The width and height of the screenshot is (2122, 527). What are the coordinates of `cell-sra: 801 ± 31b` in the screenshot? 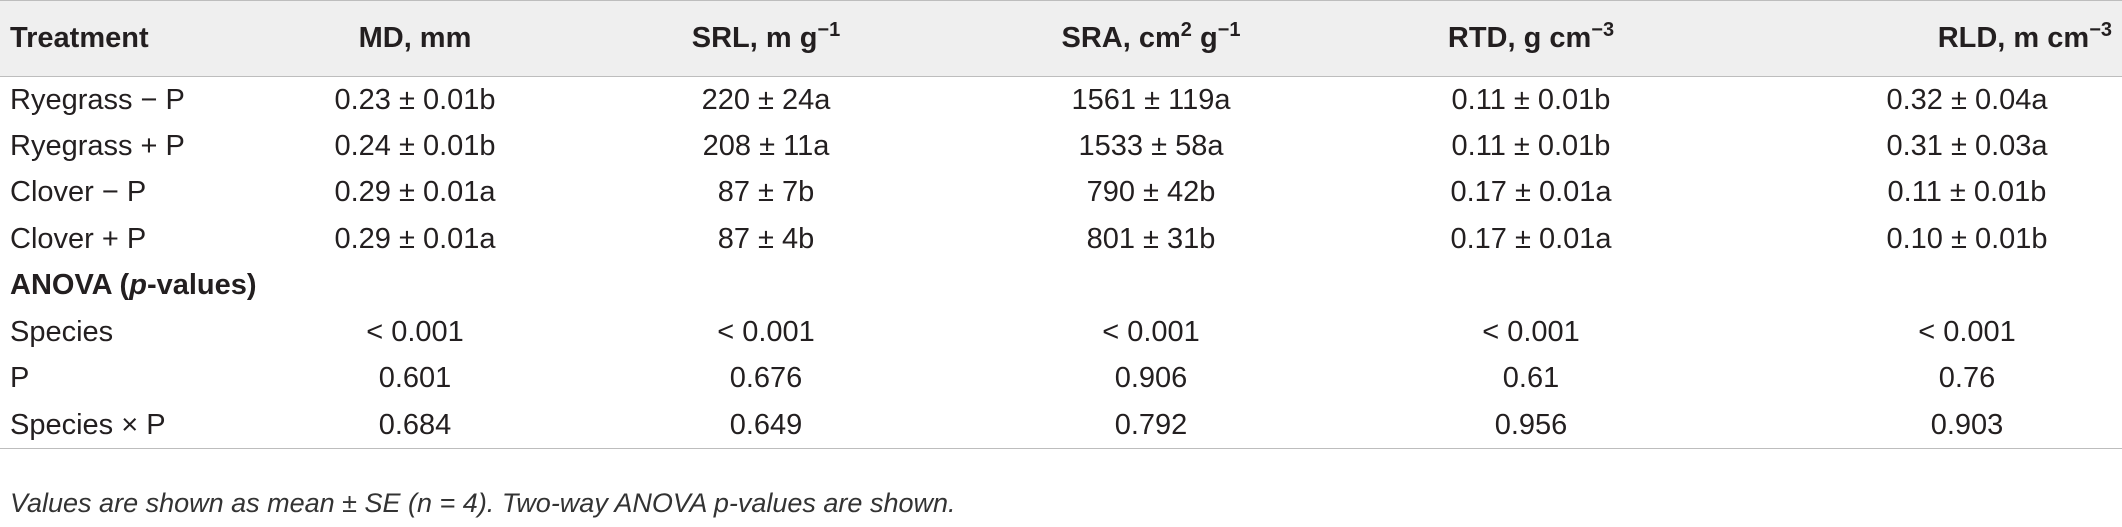 It's located at (1151, 238).